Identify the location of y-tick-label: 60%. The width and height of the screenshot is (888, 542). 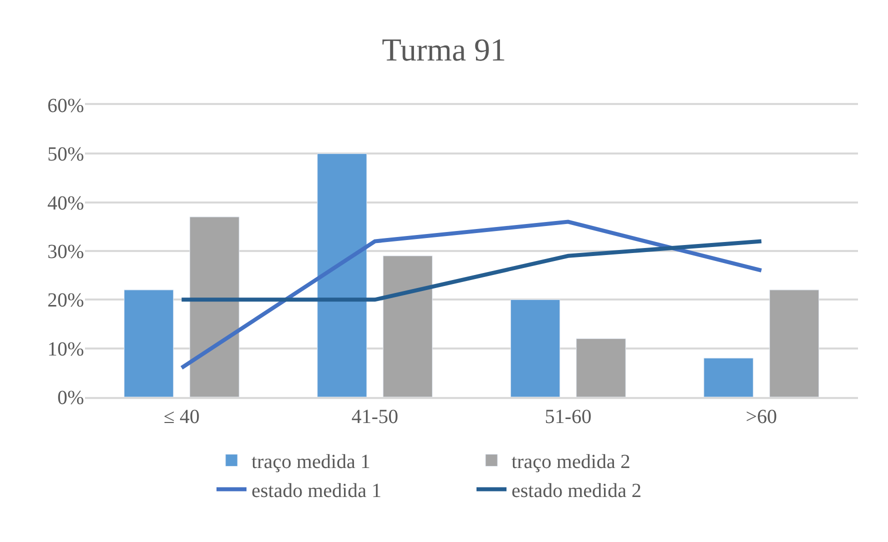
(65, 106).